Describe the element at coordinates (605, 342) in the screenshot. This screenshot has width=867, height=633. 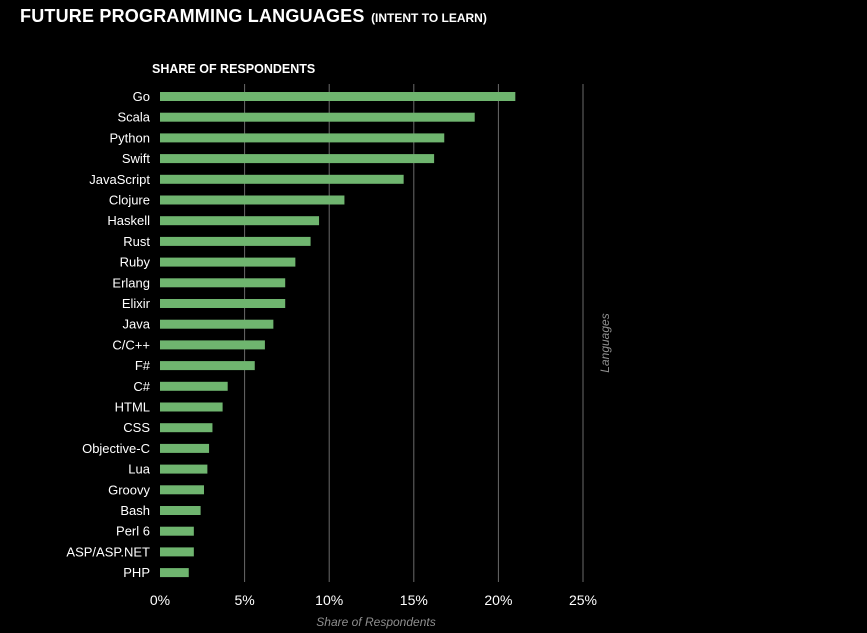
I see `y-axis-title: Languages` at that location.